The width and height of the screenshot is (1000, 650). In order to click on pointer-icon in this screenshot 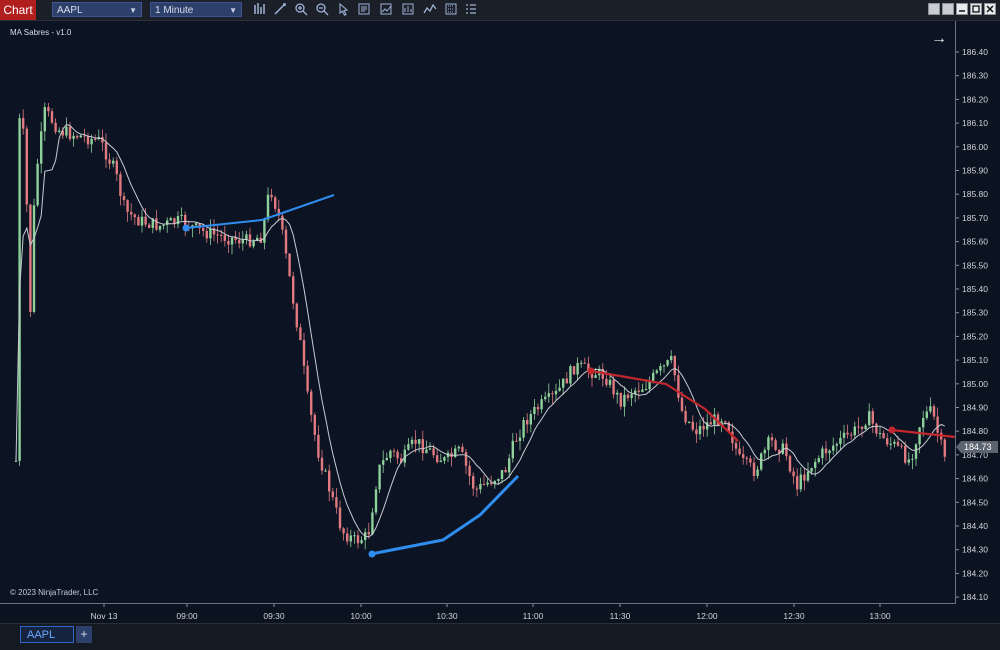, I will do `click(343, 10)`.